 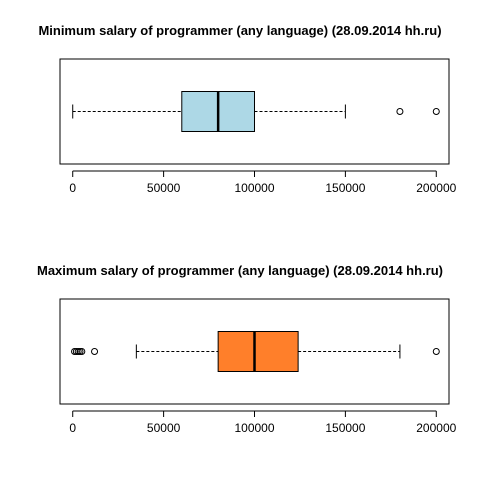 I want to click on iqr-box, so click(x=258, y=351).